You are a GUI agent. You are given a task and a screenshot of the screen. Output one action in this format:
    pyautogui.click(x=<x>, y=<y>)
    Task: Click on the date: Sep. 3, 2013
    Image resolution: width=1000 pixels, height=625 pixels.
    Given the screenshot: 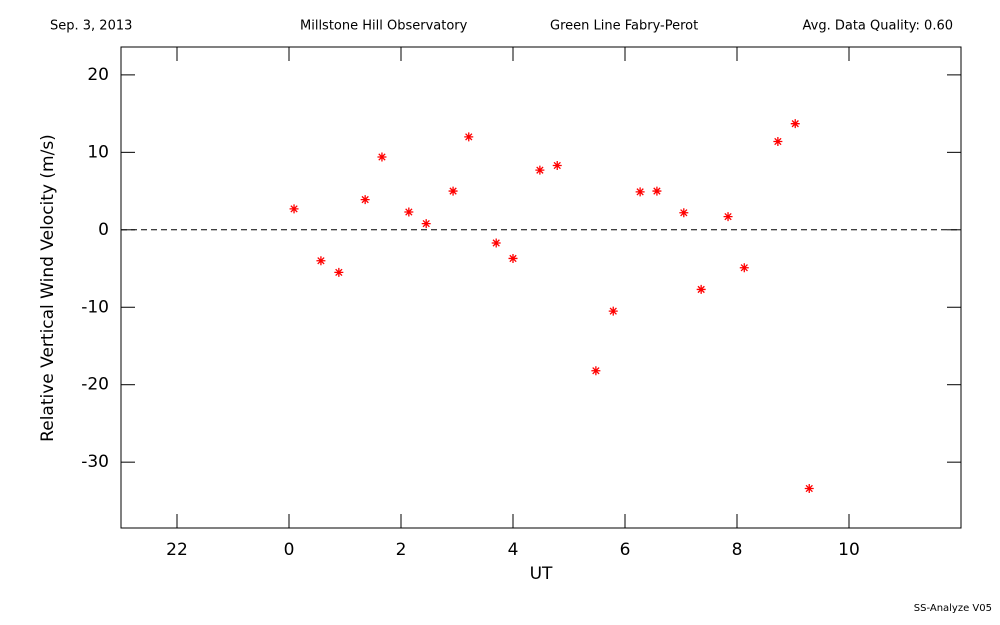 What is the action you would take?
    pyautogui.click(x=91, y=26)
    